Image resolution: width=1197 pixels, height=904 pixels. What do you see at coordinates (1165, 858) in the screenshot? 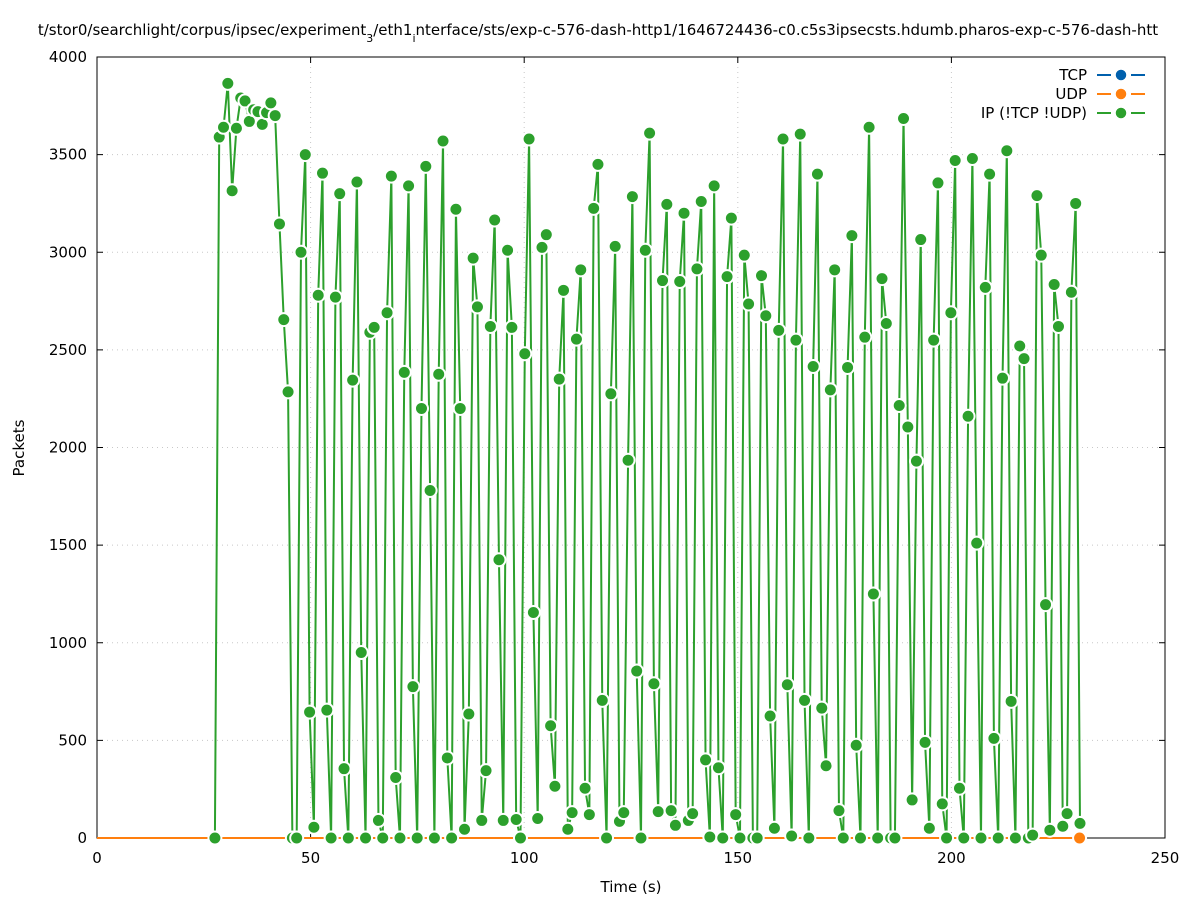
I see `x-tick-label: 250` at bounding box center [1165, 858].